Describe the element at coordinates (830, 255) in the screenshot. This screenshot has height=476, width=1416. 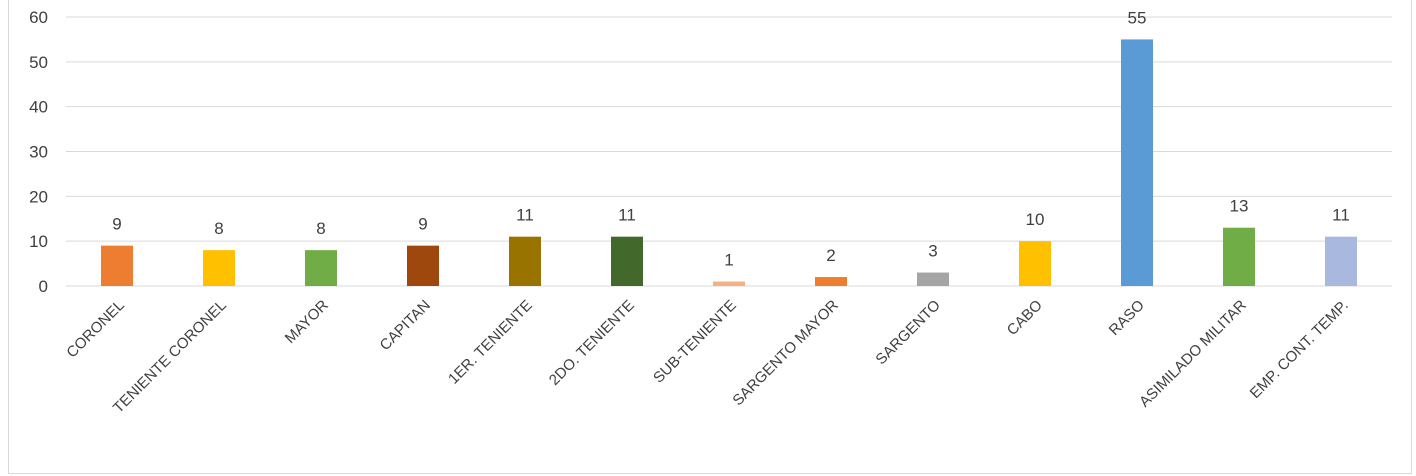
I see `data-label: 2` at that location.